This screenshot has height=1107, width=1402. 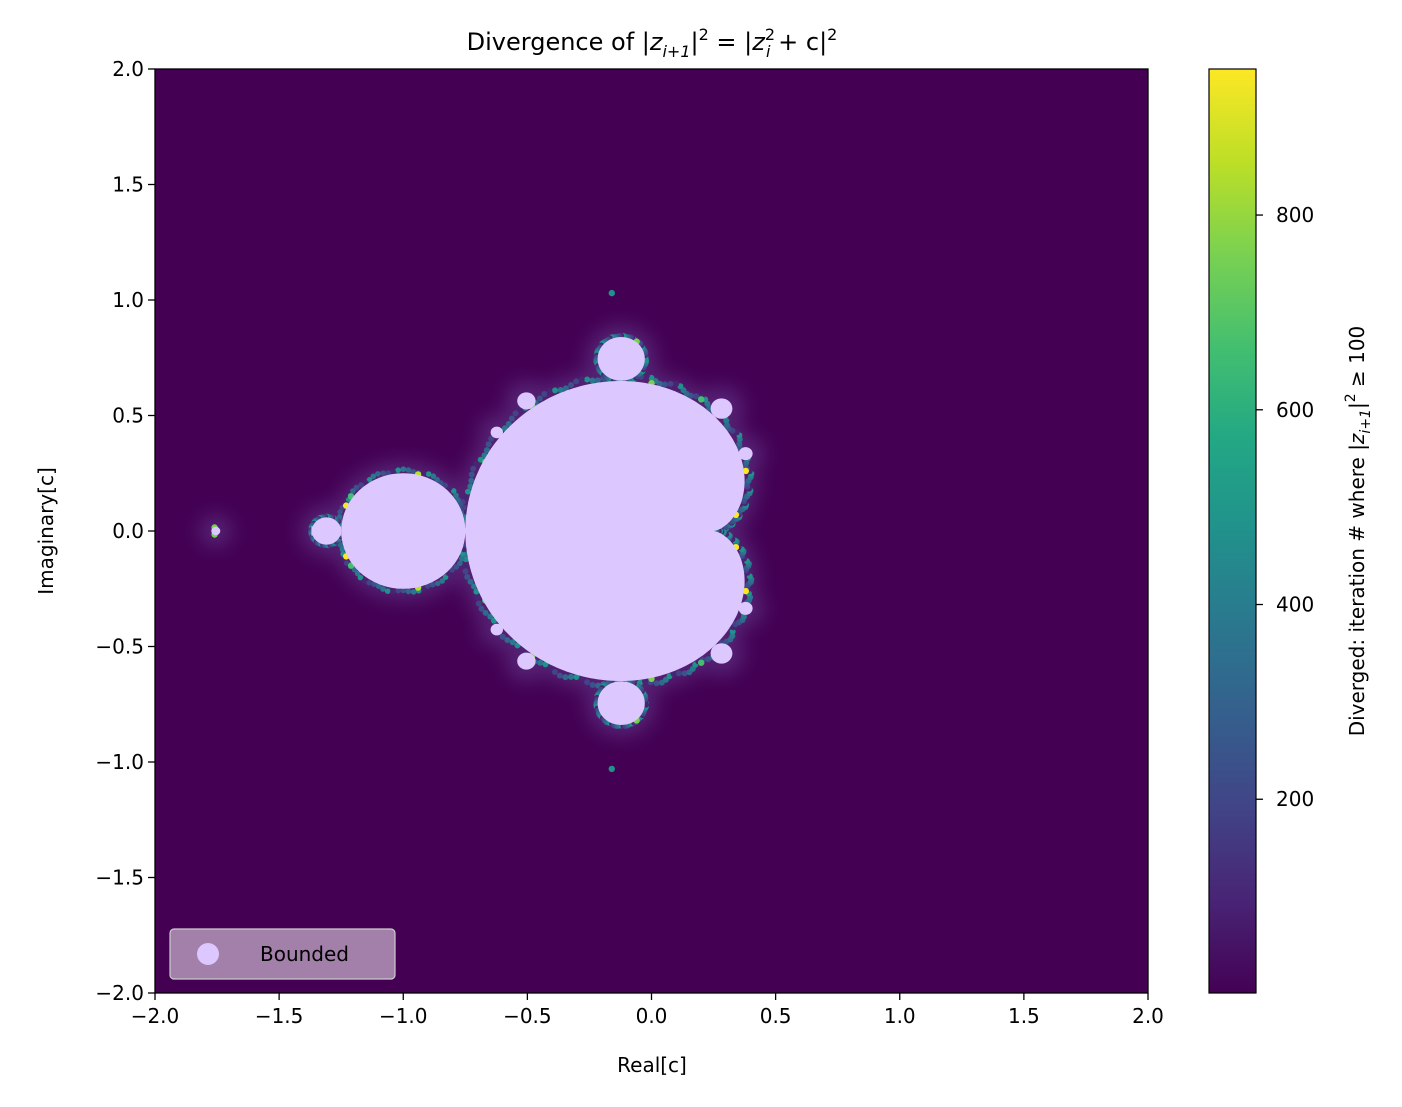 What do you see at coordinates (1295, 605) in the screenshot?
I see `colorbar-tick-label: 400` at bounding box center [1295, 605].